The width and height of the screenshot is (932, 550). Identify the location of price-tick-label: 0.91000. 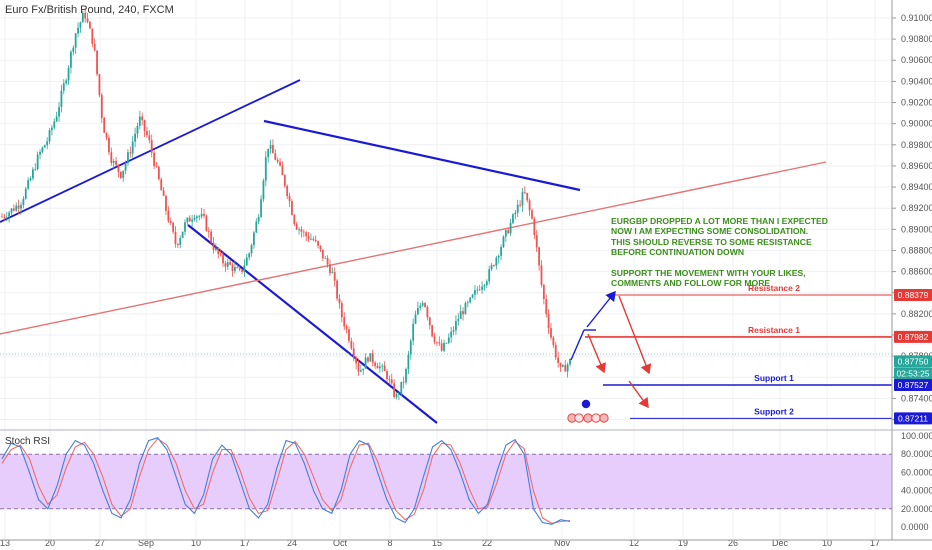
(916, 18).